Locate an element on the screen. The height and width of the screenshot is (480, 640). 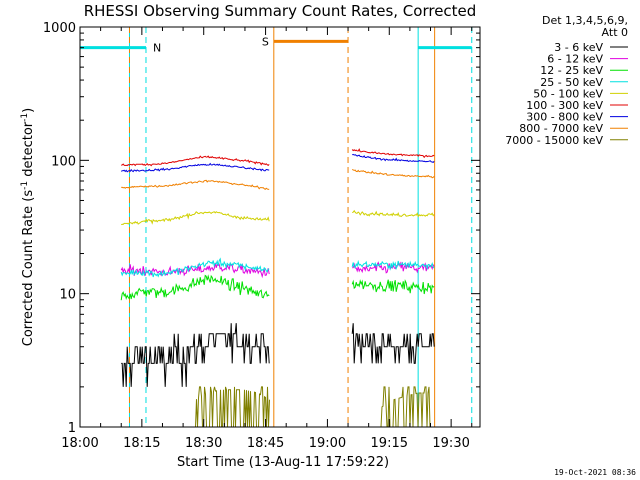
x-axis-label: Start Time (13-Aug-11 17:59:22) is located at coordinates (283, 462).